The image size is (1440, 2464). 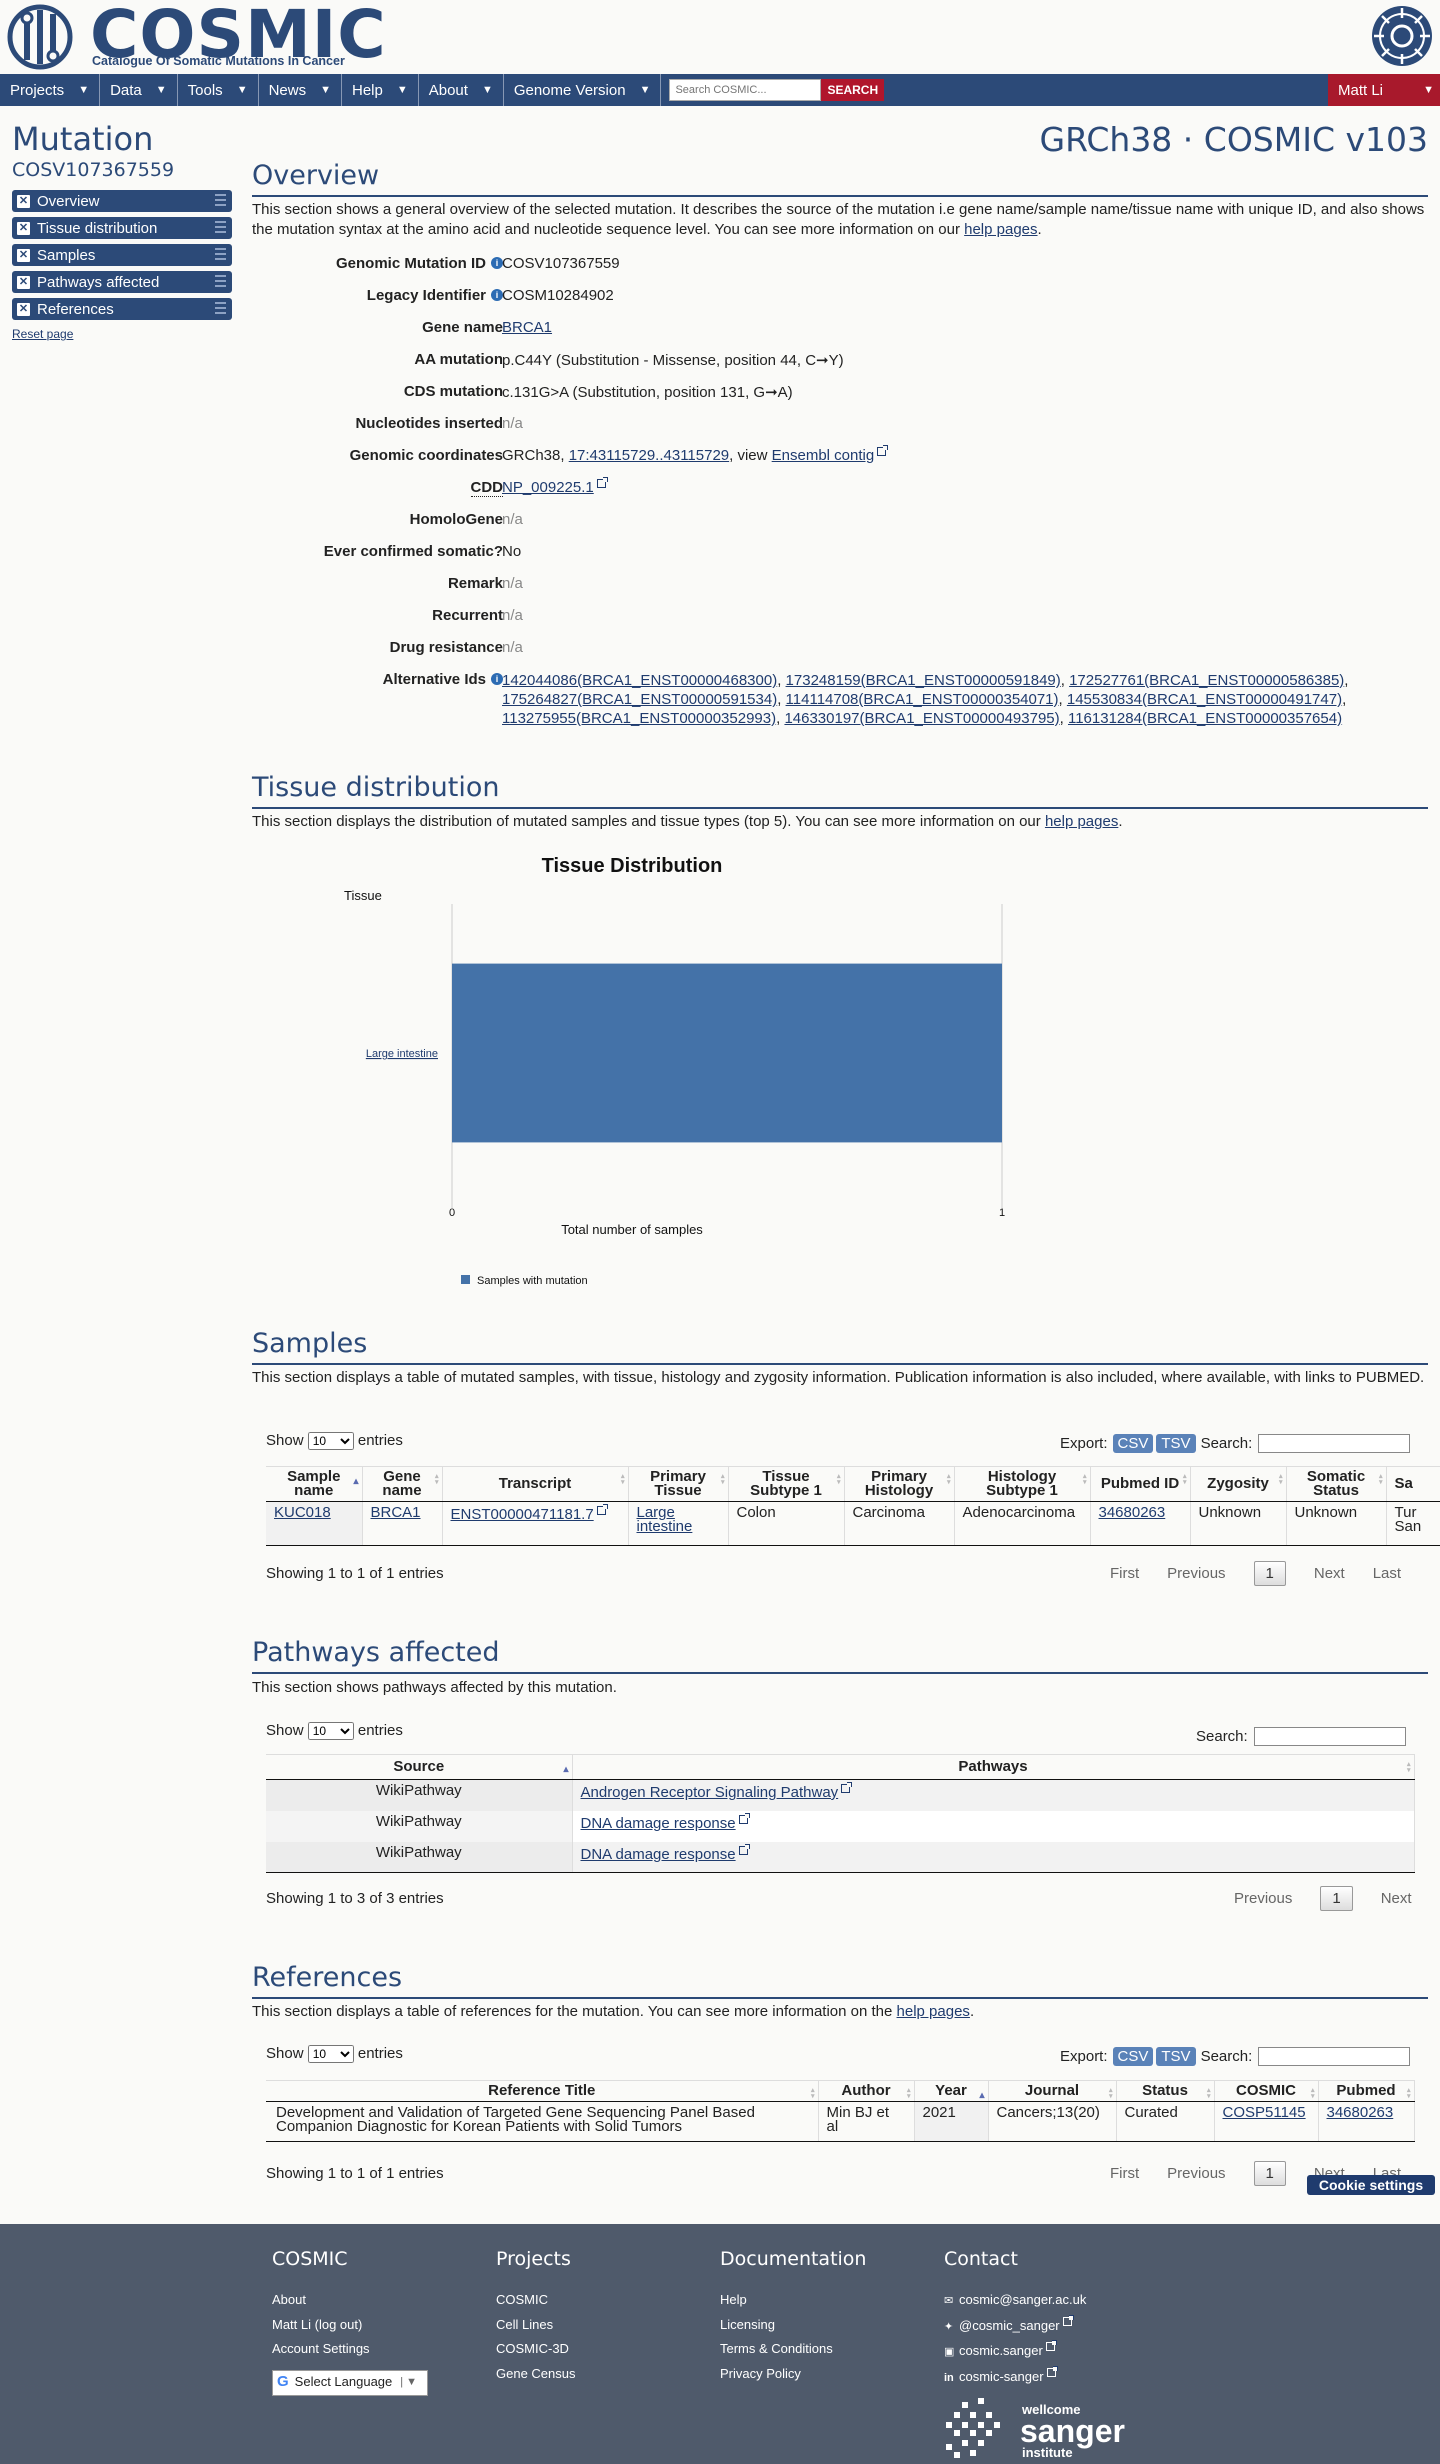 I want to click on column-header: COSMIC, so click(x=1266, y=2091).